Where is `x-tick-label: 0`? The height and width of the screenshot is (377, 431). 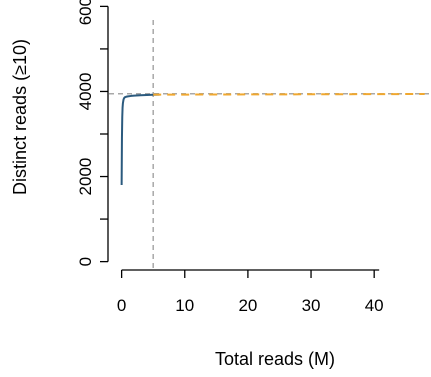
x-tick-label: 0 is located at coordinates (121, 305).